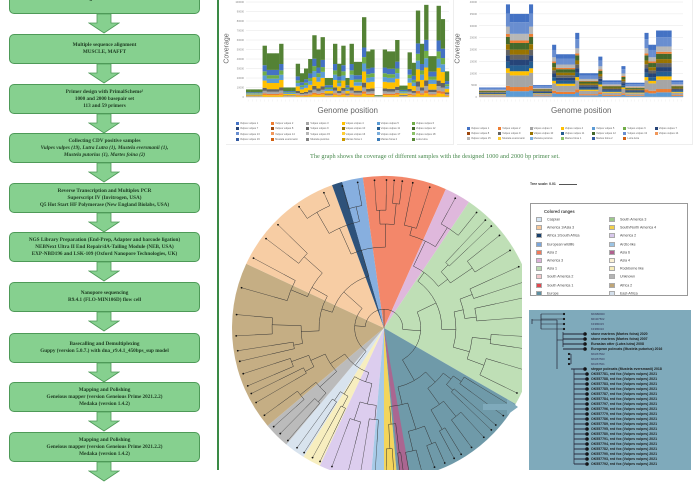  I want to click on legend-entry: Martes foina 1, so click(358, 139).